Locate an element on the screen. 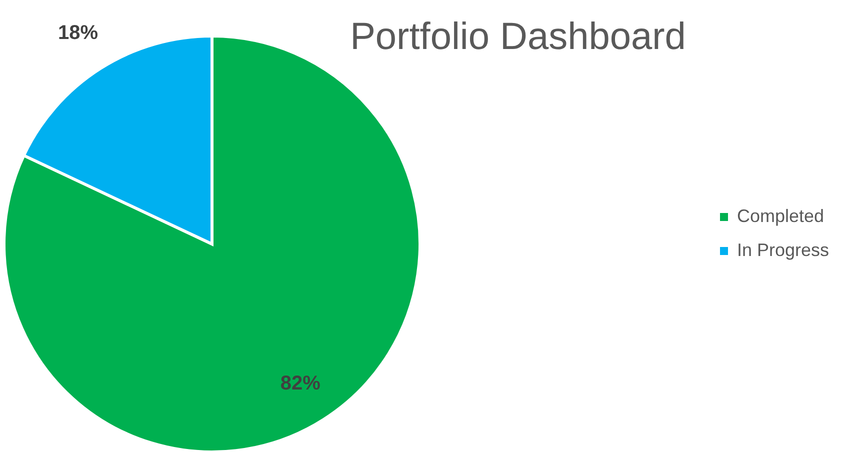 This screenshot has width=841, height=452. legend-label: Completed is located at coordinates (780, 216).